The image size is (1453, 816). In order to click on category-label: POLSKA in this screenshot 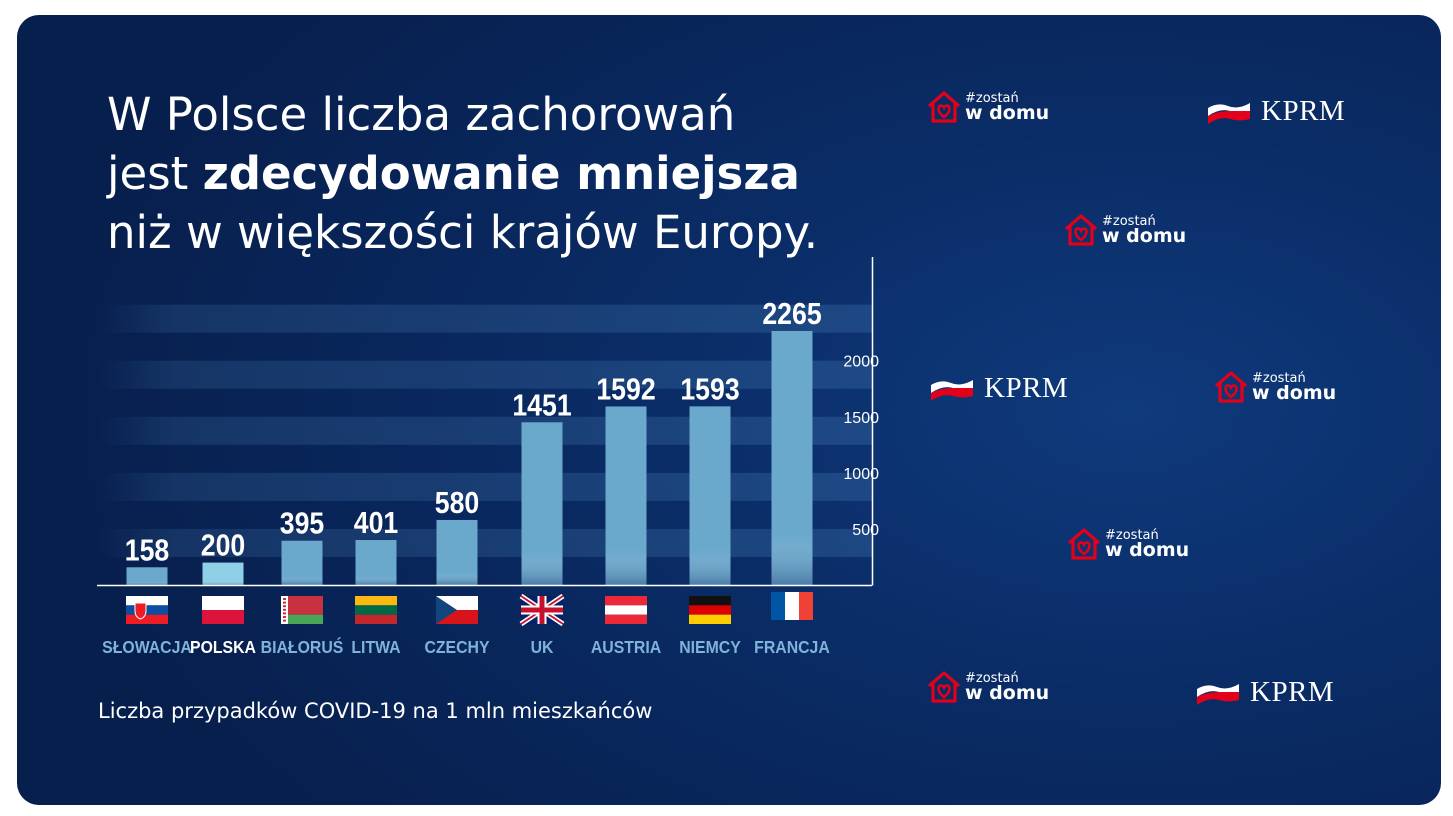, I will do `click(223, 647)`.